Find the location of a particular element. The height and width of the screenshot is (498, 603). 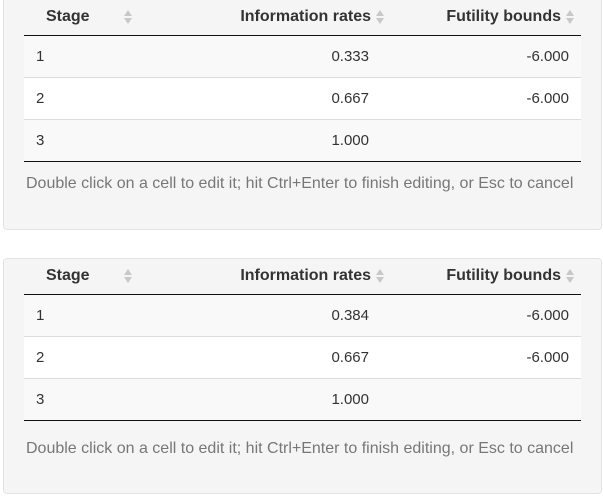

table-row: 1 0.384 -6.000 is located at coordinates (302, 315).